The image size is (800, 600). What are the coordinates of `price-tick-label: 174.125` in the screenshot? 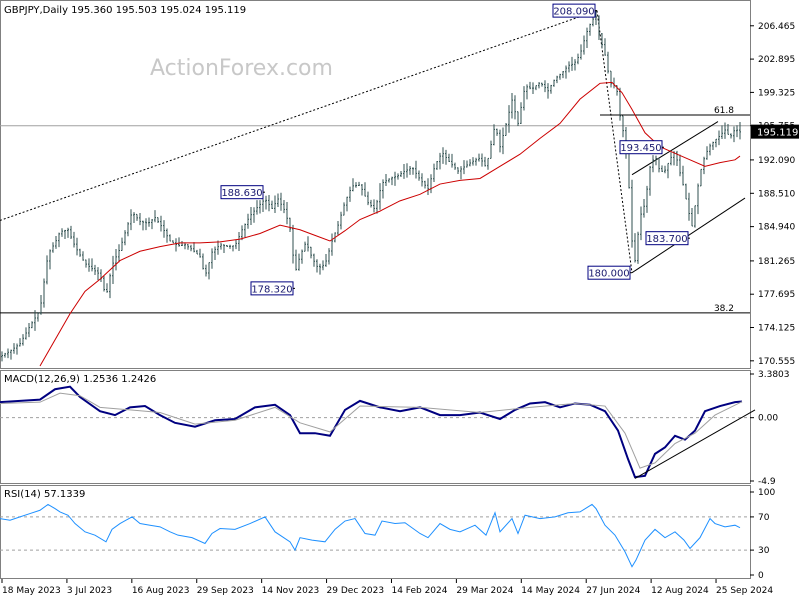 It's located at (776, 329).